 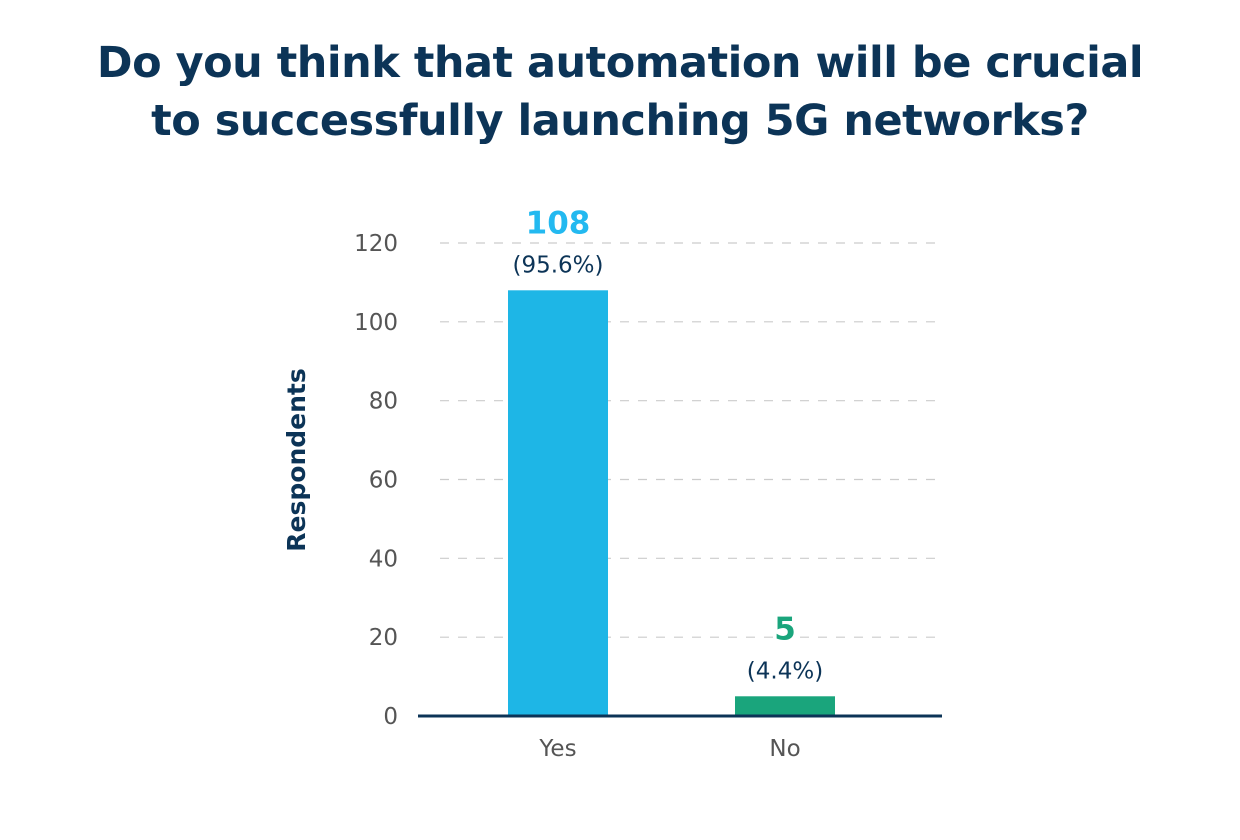 I want to click on bar-yes, so click(x=558, y=503).